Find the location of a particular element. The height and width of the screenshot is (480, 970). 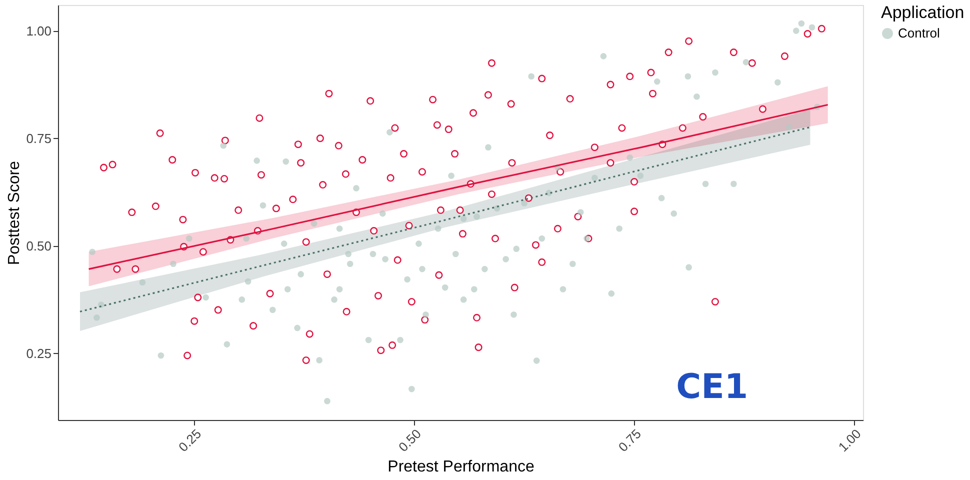

y-tick-label: 1.00 is located at coordinates (39, 30).